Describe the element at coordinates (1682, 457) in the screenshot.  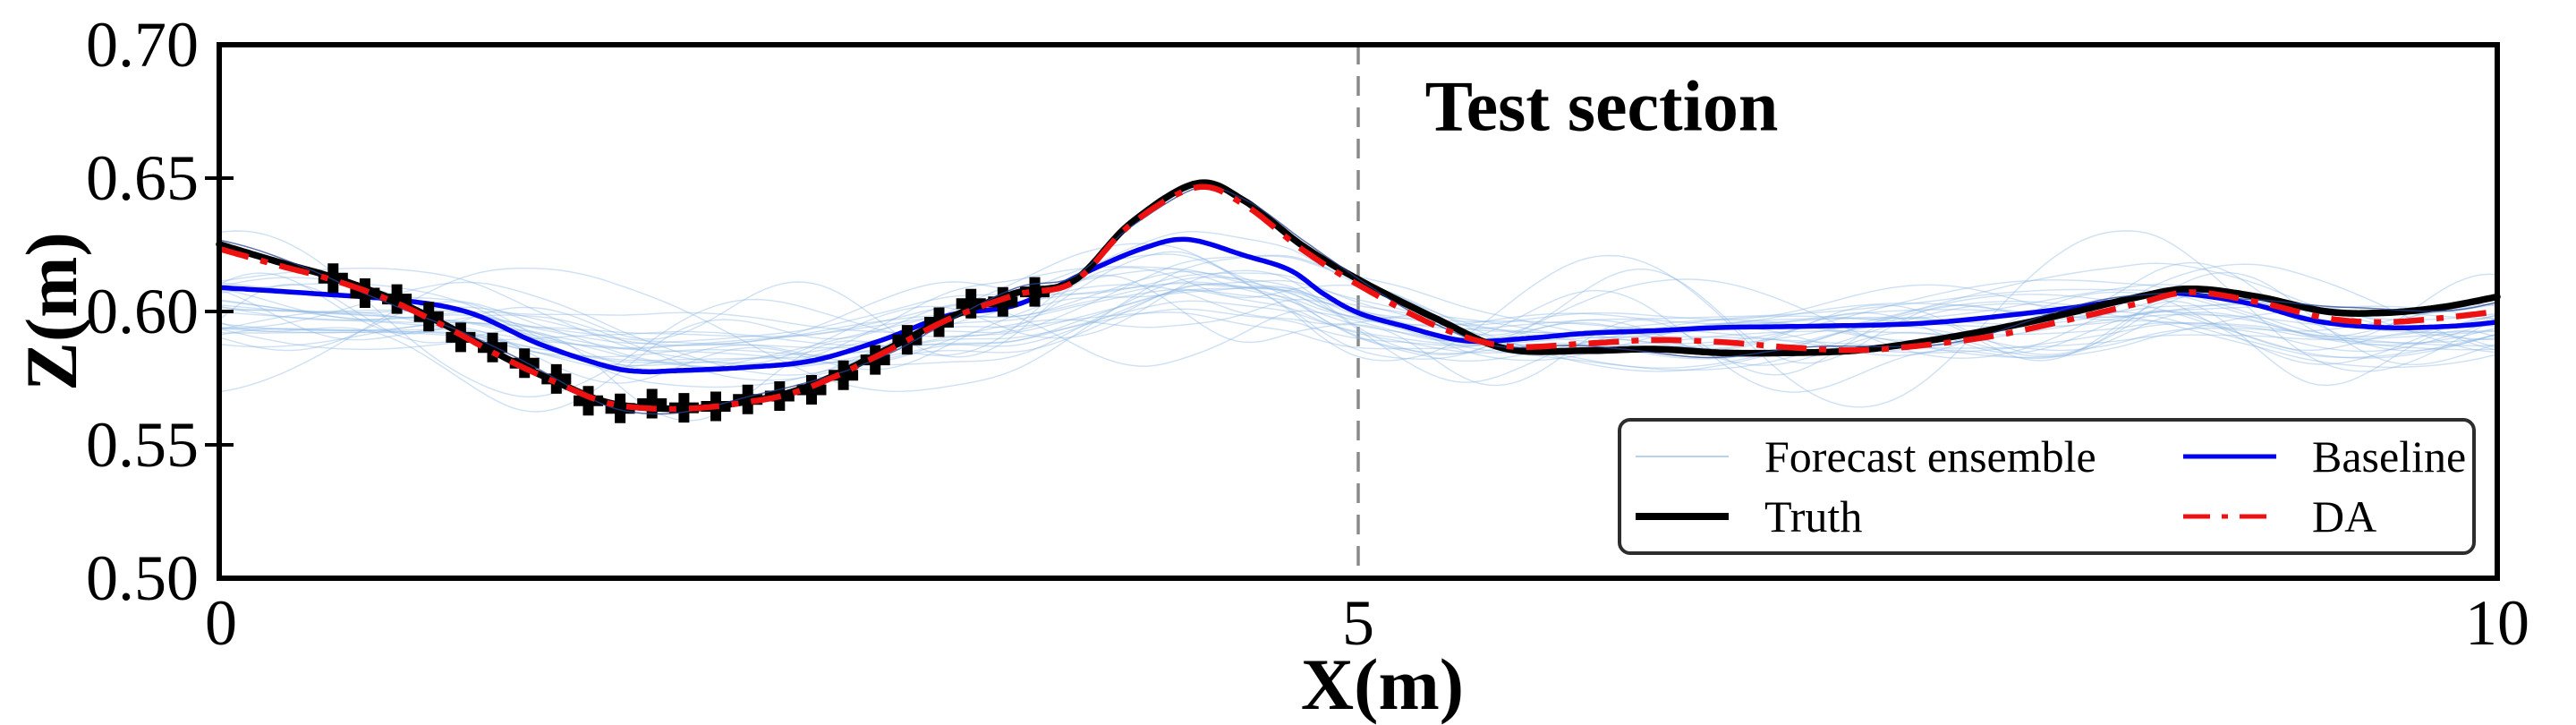
I see `legend-sample-forecast-ensemble-line` at that location.